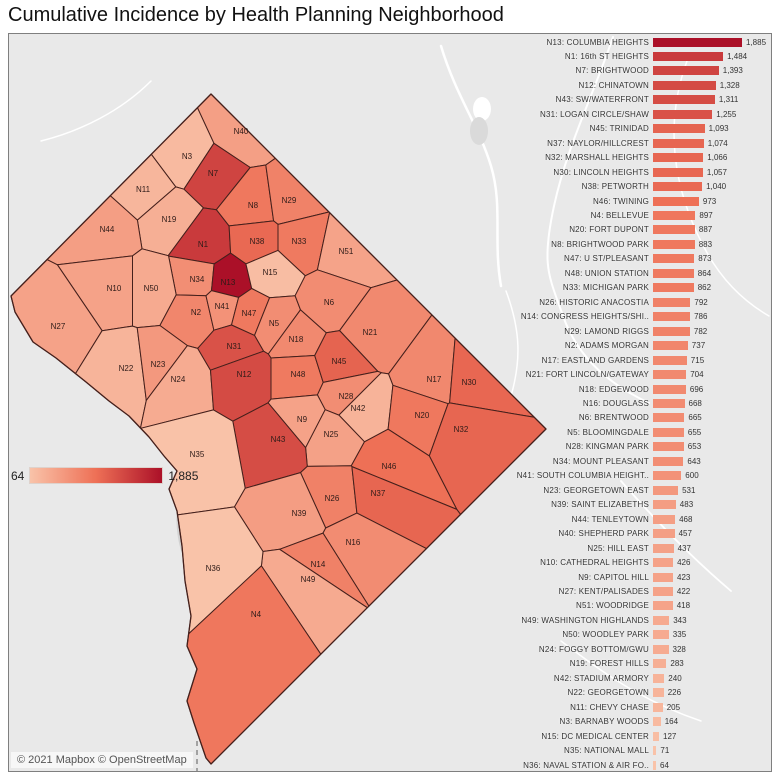 Image resolution: width=780 pixels, height=780 pixels. Describe the element at coordinates (580, 360) in the screenshot. I see `bar-row: N17: EASTLAND GARDENS 715` at that location.